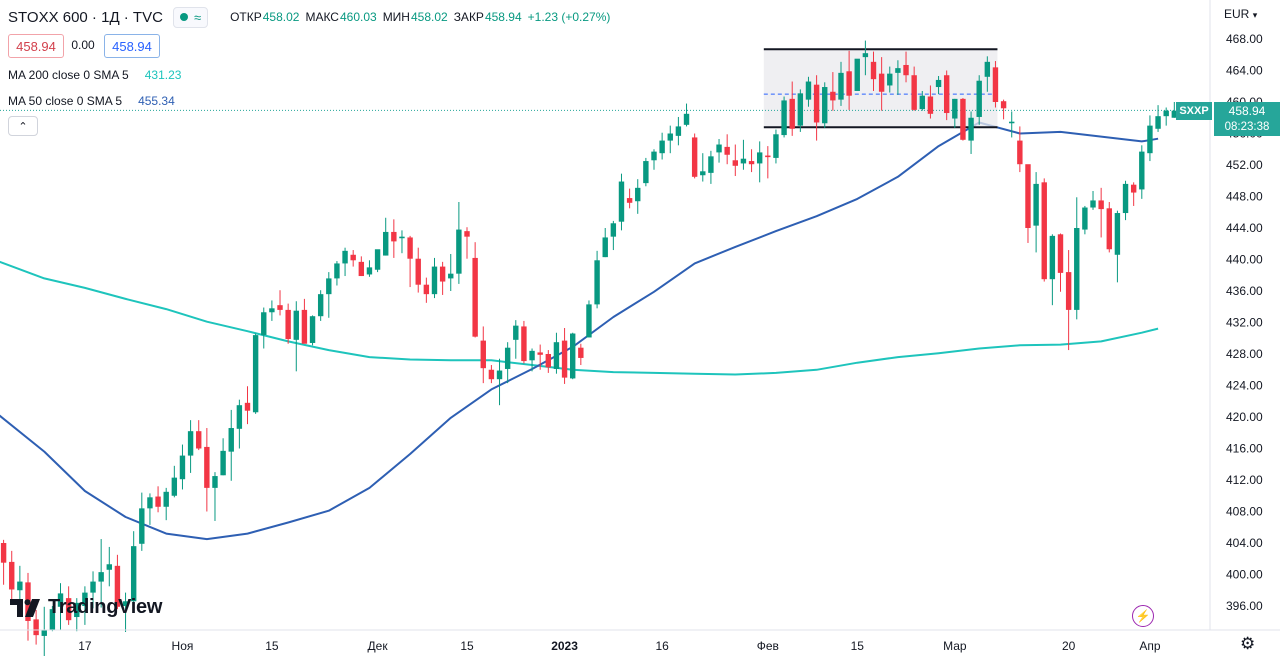 The height and width of the screenshot is (656, 1280). I want to click on sell-button: 458.94, so click(36, 46).